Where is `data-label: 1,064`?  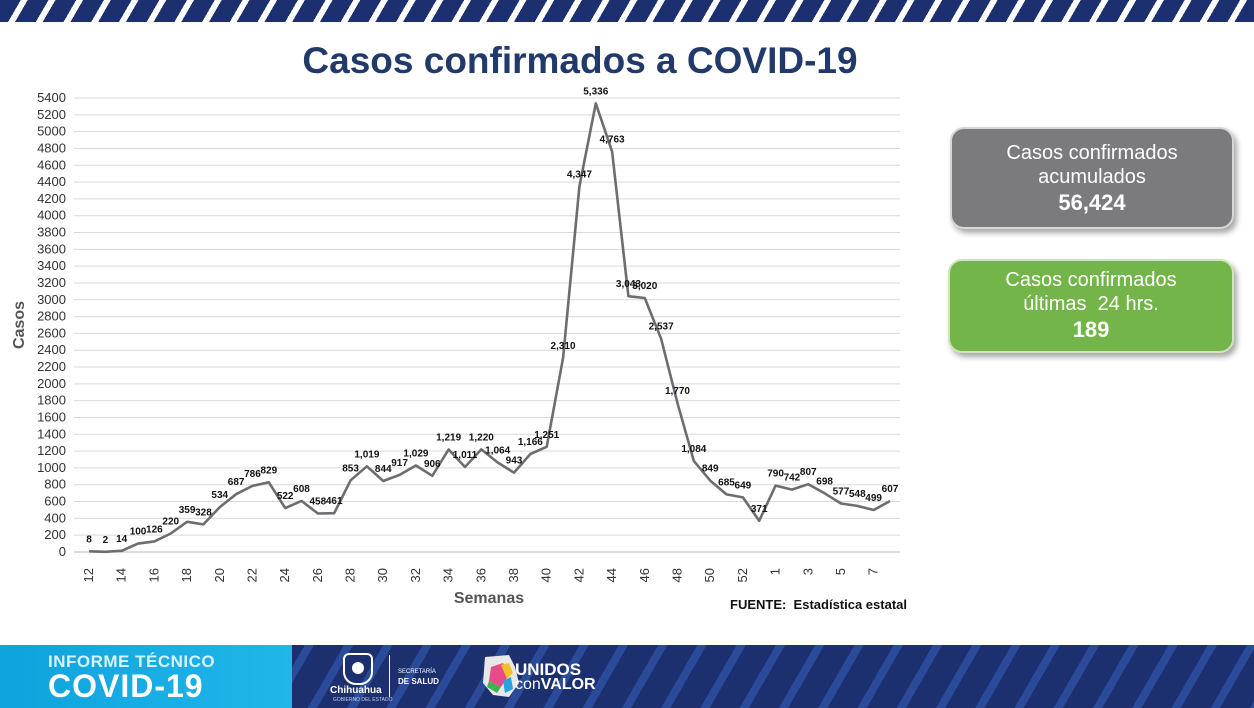
data-label: 1,064 is located at coordinates (497, 451).